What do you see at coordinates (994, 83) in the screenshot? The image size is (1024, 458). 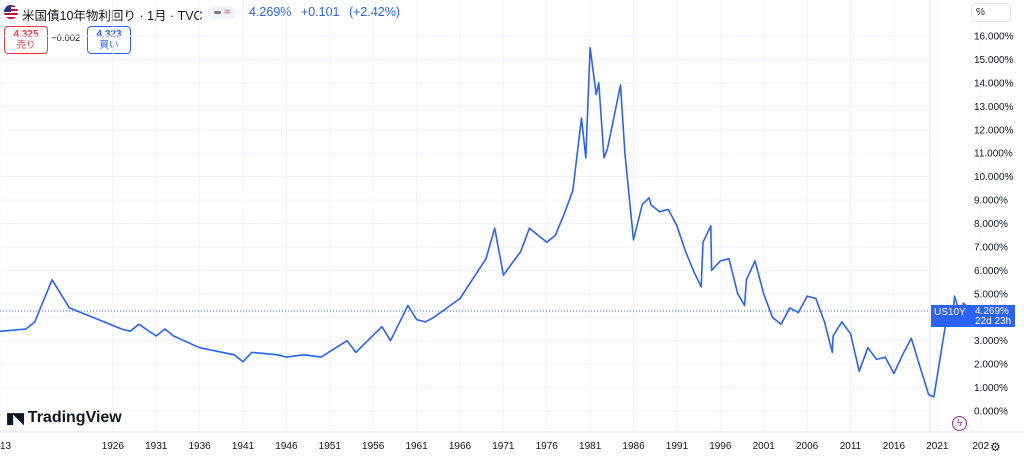 I see `y-tick-label: 14.000%` at bounding box center [994, 83].